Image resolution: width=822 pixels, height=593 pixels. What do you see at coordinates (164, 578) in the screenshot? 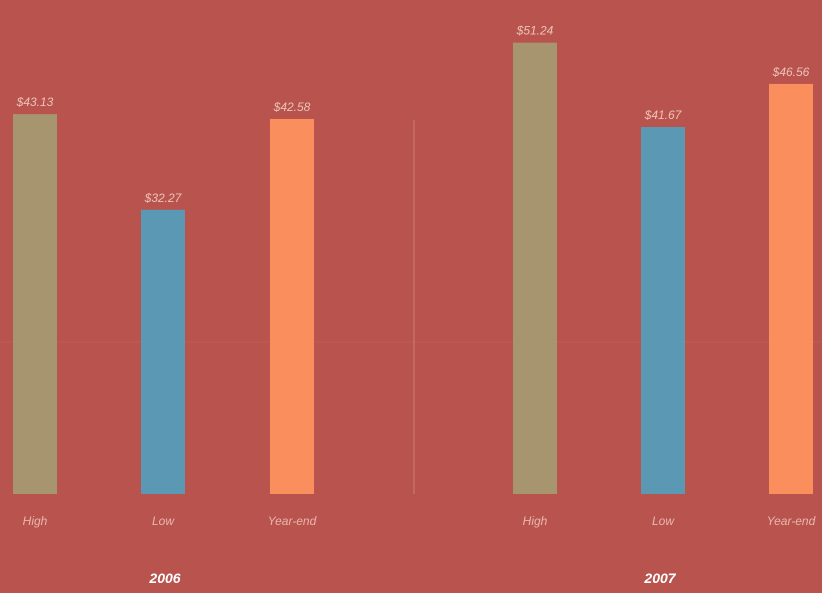
I see `year-label-2006: 2006` at bounding box center [164, 578].